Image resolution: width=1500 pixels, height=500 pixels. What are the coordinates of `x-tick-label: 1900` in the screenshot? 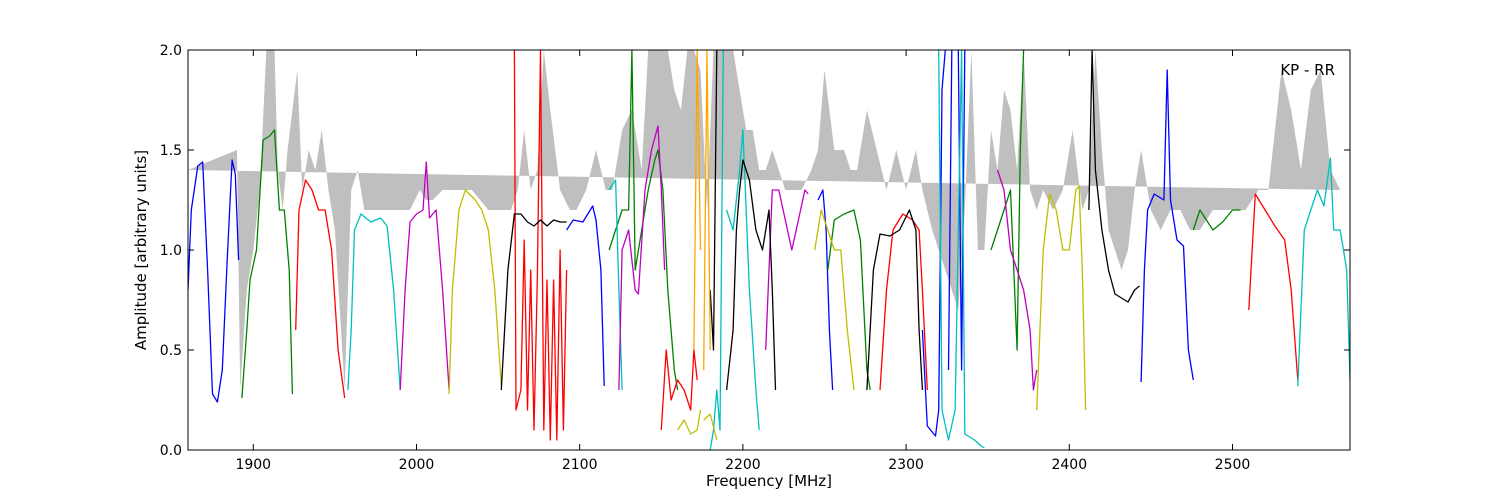 It's located at (253, 465).